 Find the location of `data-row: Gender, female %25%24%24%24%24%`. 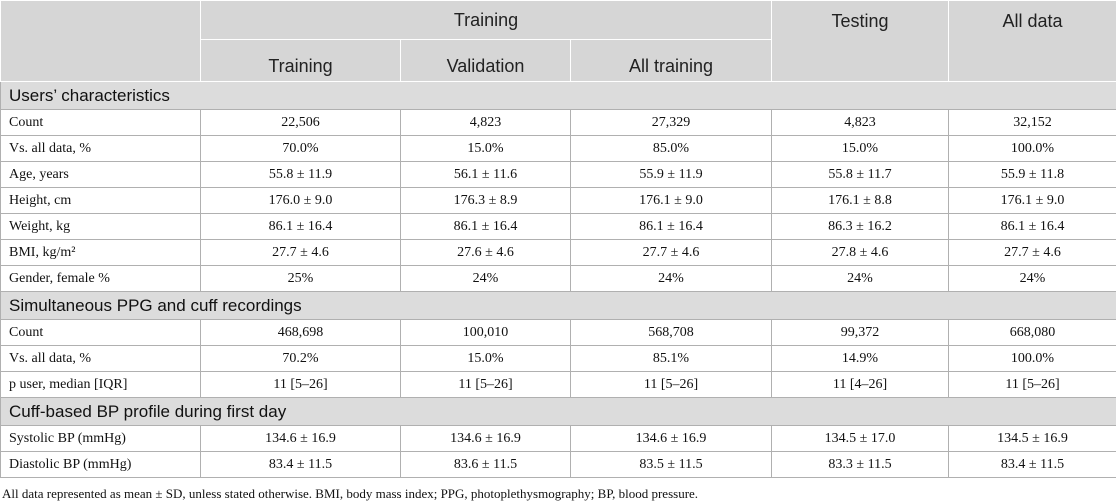

data-row: Gender, female %25%24%24%24%24% is located at coordinates (558, 279).